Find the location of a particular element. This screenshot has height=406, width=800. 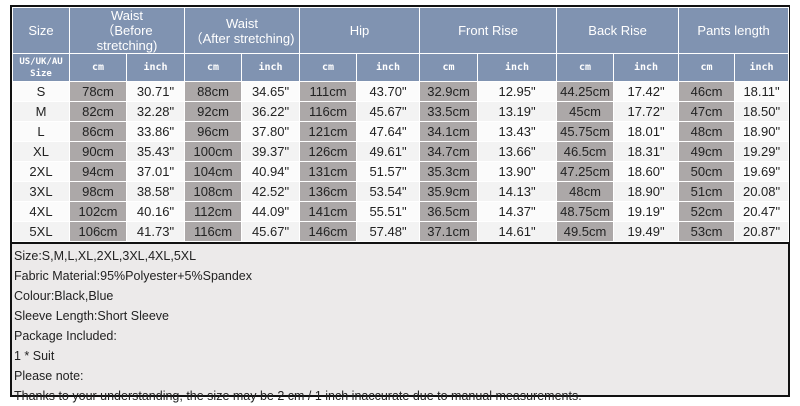

inch-cell: 41.73" is located at coordinates (155, 231).